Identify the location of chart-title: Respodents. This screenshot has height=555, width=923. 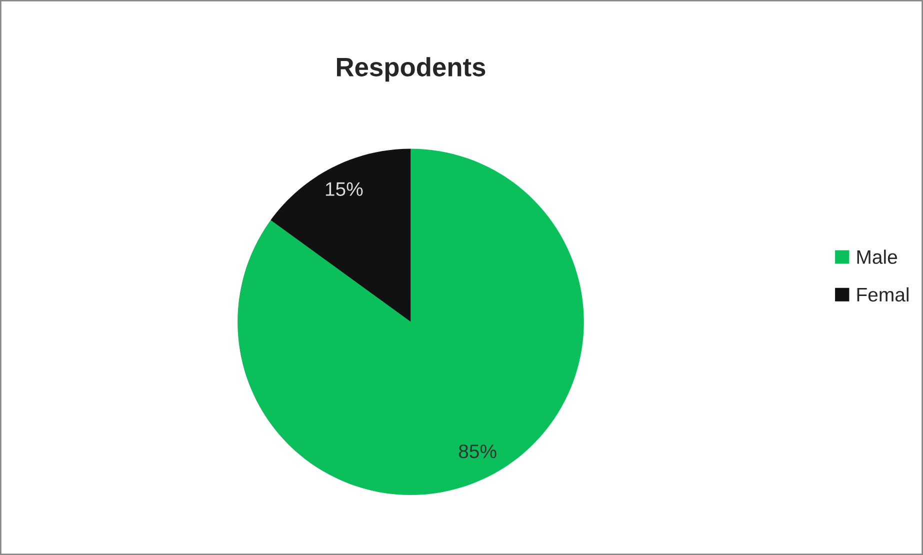
(411, 69).